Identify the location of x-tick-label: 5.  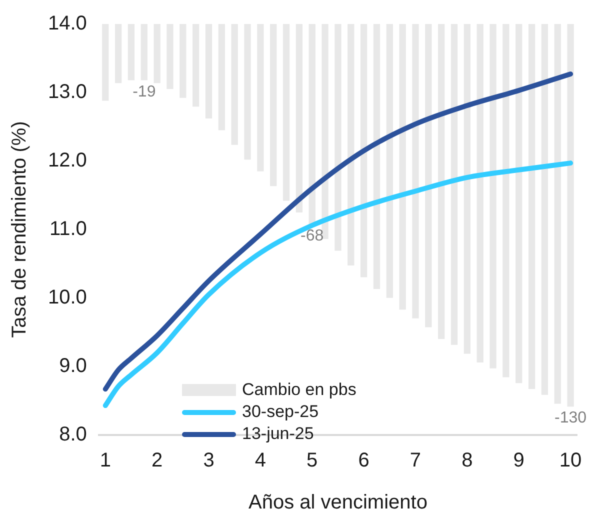
(312, 461).